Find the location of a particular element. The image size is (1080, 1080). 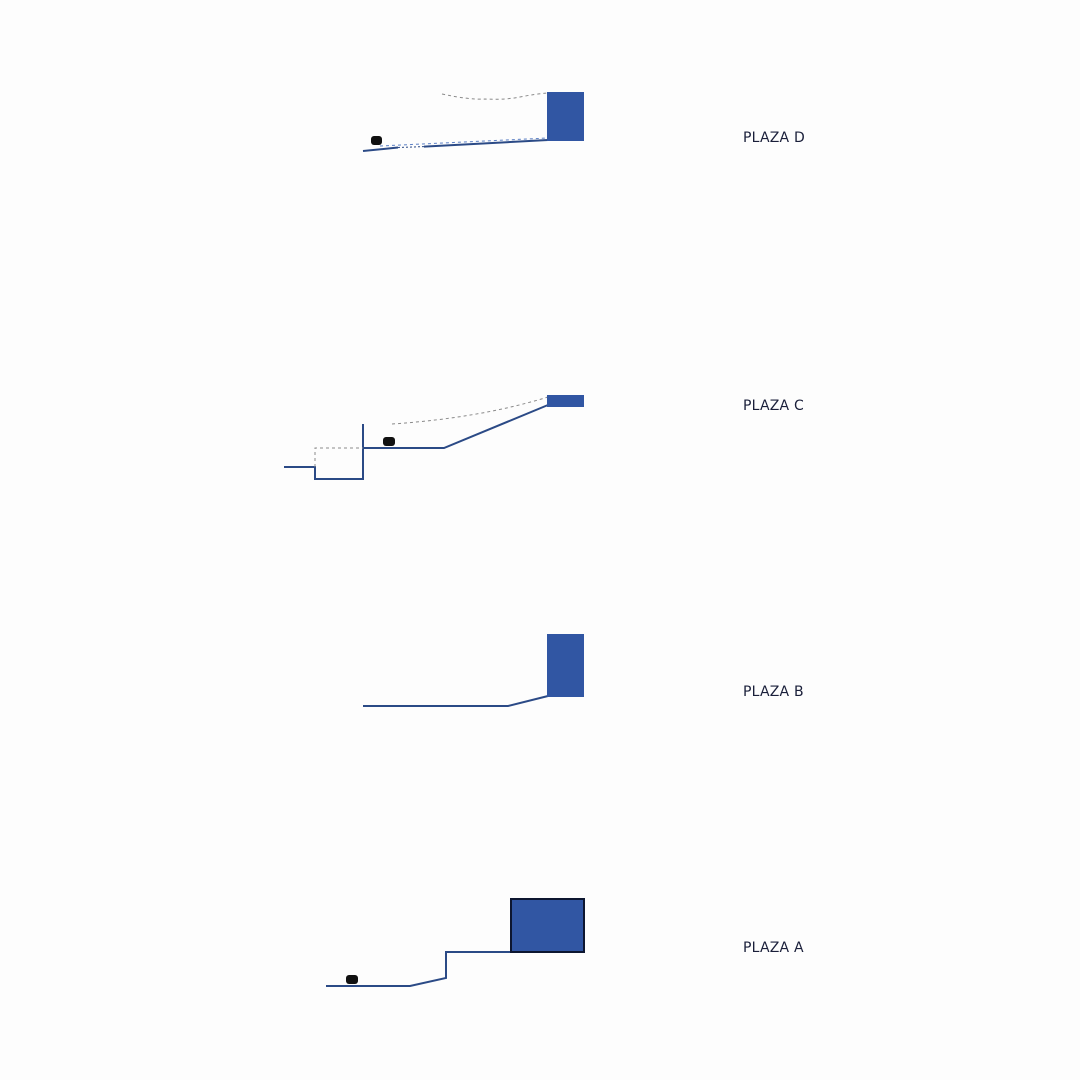

plaza-d-sightline-dashed is located at coordinates (464, 142).